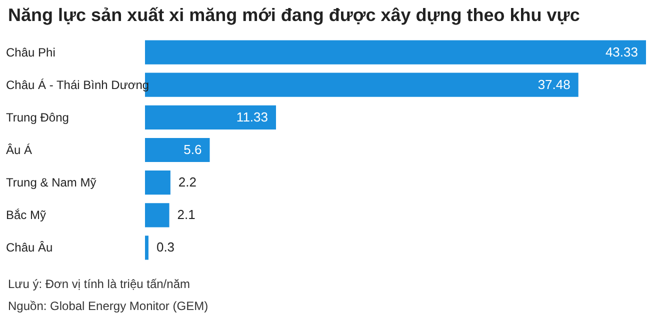 The width and height of the screenshot is (650, 321). What do you see at coordinates (31, 52) in the screenshot?
I see `y-tick-label: Châu Phi` at bounding box center [31, 52].